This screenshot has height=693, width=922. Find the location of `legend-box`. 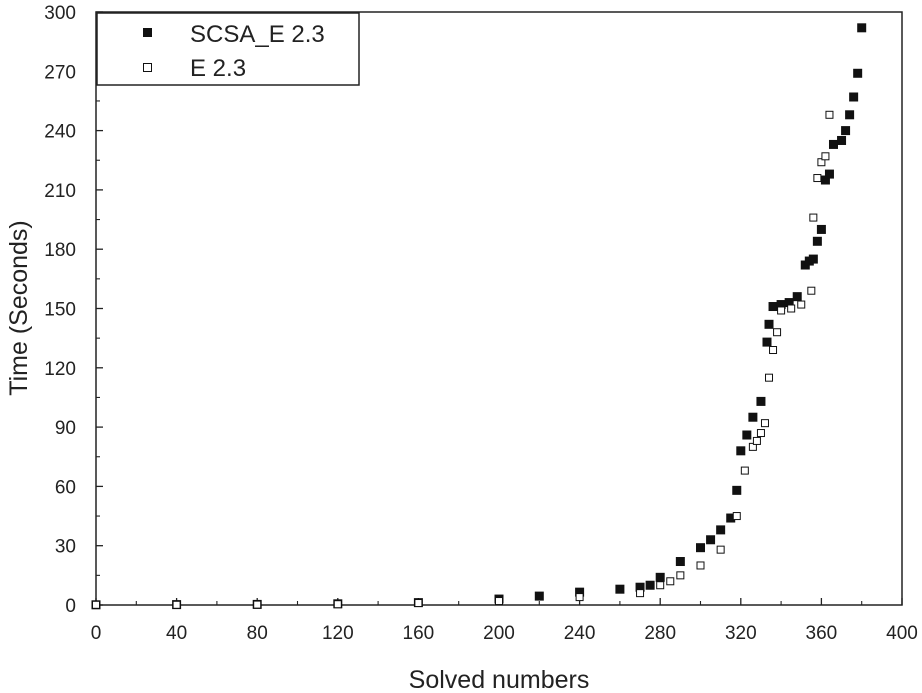

legend-box is located at coordinates (228, 49).